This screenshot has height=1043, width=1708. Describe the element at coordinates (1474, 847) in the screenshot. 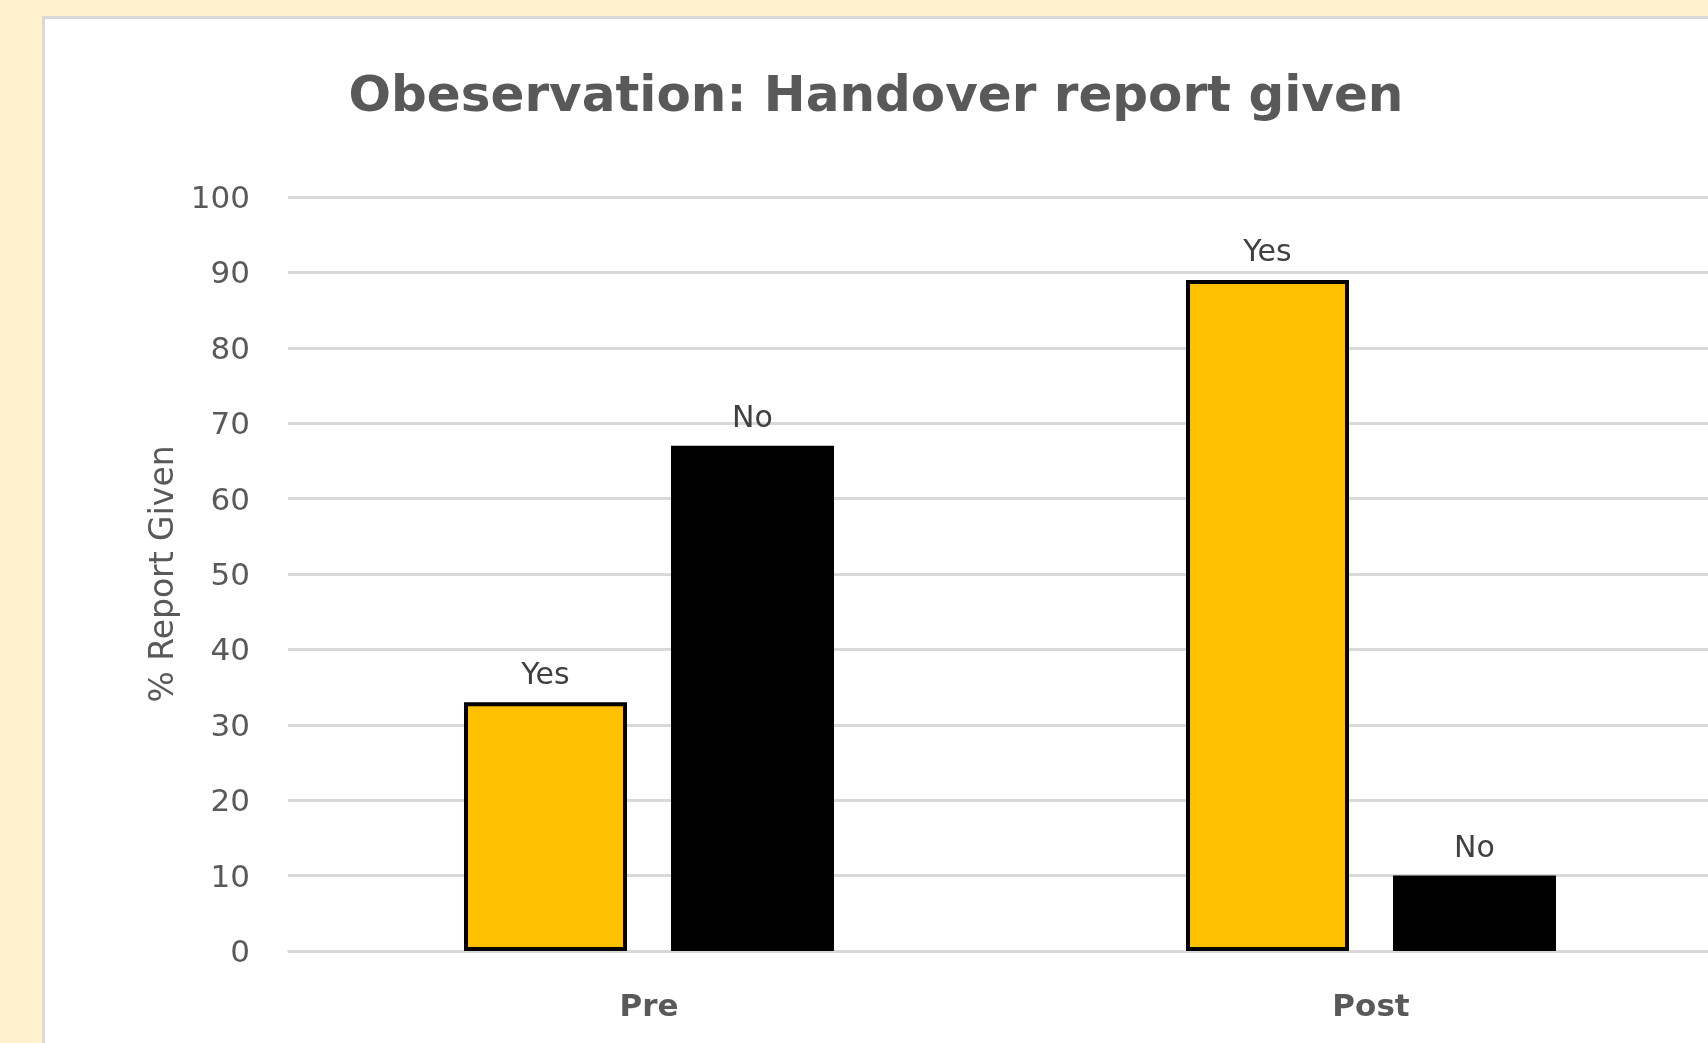

I see `text: No` at that location.